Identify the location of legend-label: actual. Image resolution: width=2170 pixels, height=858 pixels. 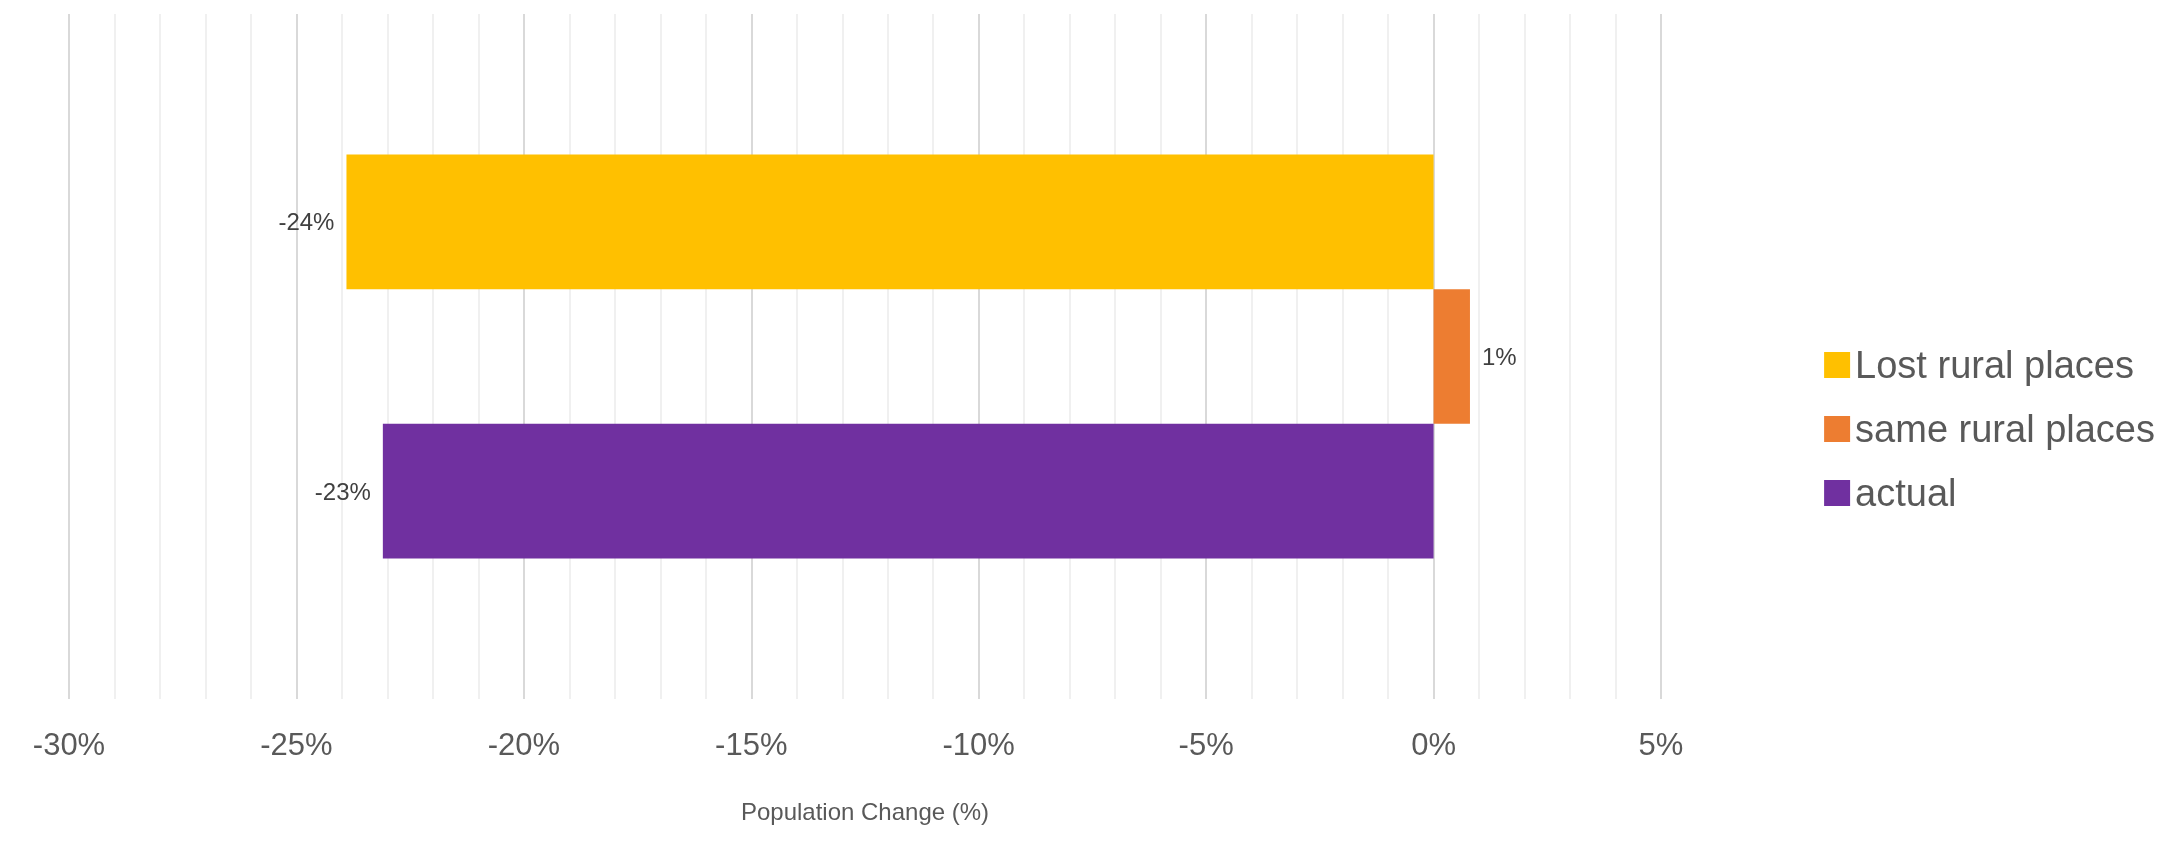
(1906, 493).